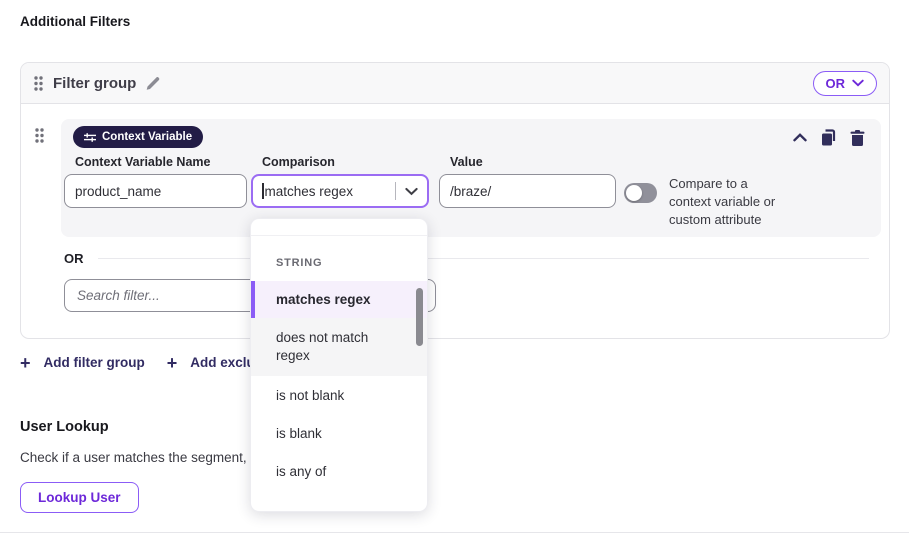  I want to click on comparison-selected-value: matches regex, so click(309, 191).